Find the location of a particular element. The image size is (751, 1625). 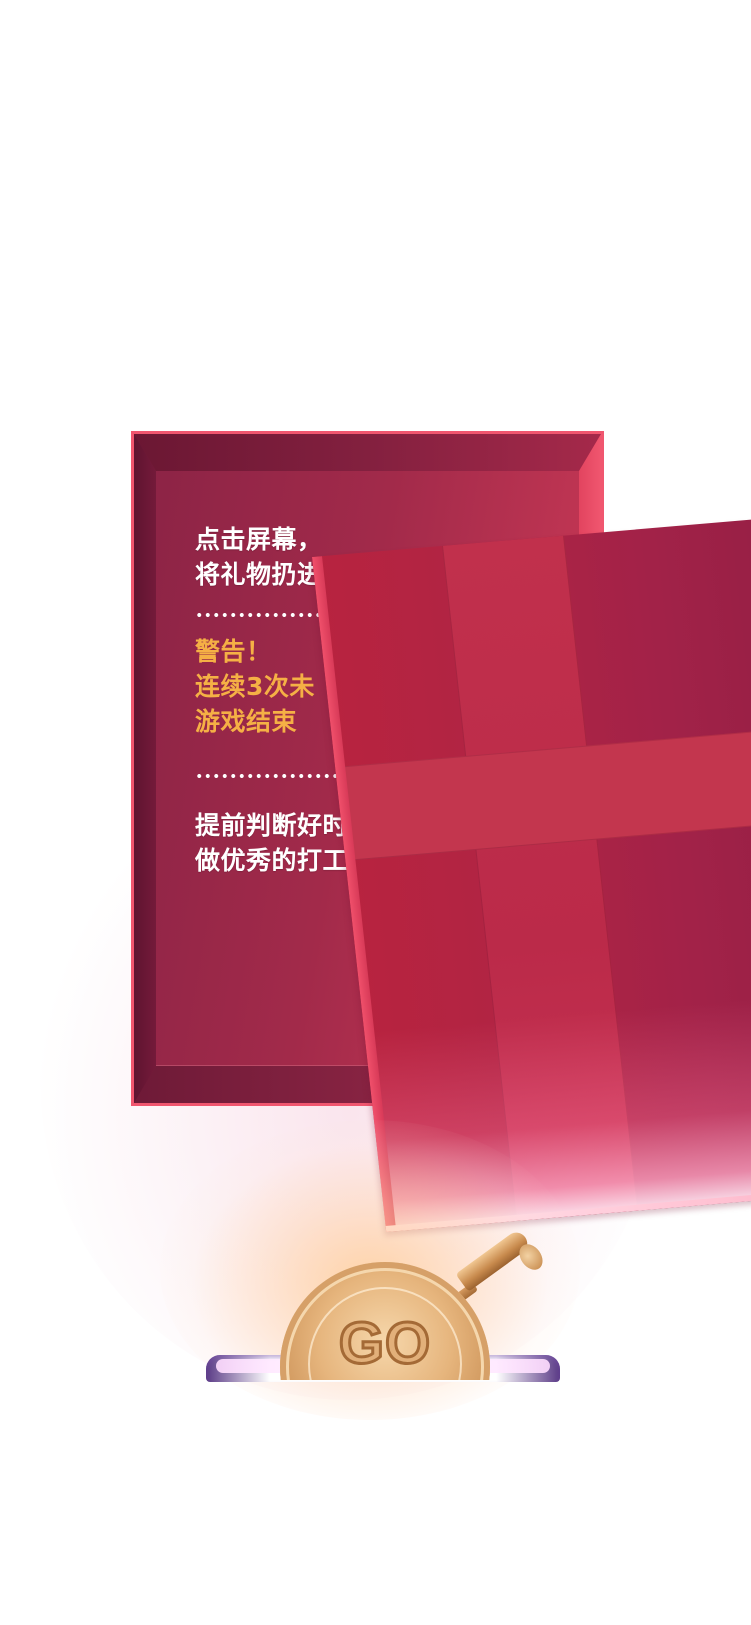

box-bevel-top is located at coordinates (367, 452).